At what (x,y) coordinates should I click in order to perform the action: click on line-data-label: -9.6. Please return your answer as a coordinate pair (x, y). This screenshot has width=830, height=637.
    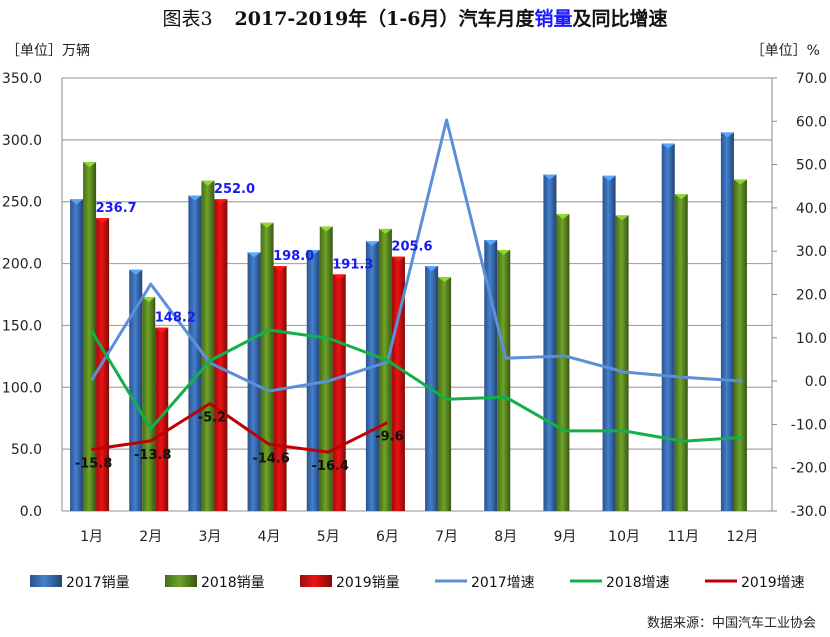
    Looking at the image, I should click on (389, 437).